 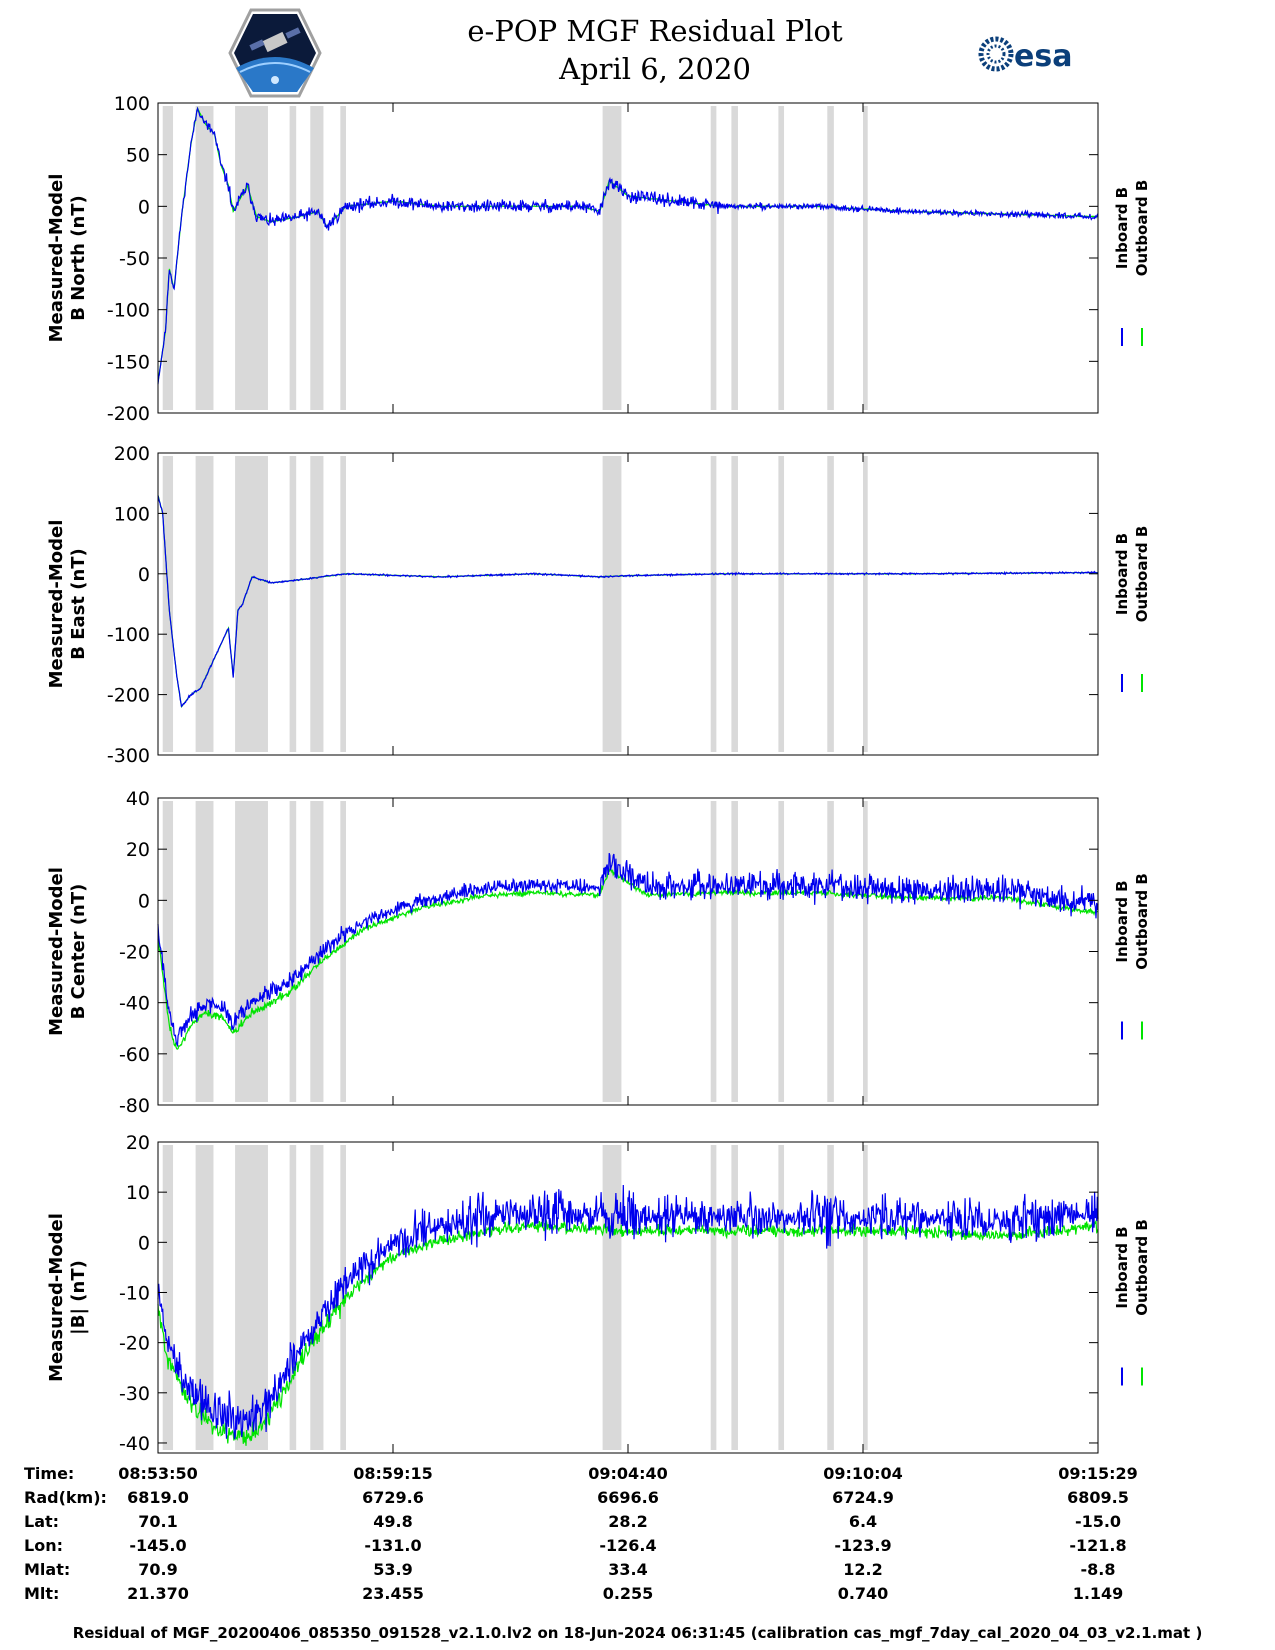 I want to click on y-tick-label: 40, so click(x=138, y=799).